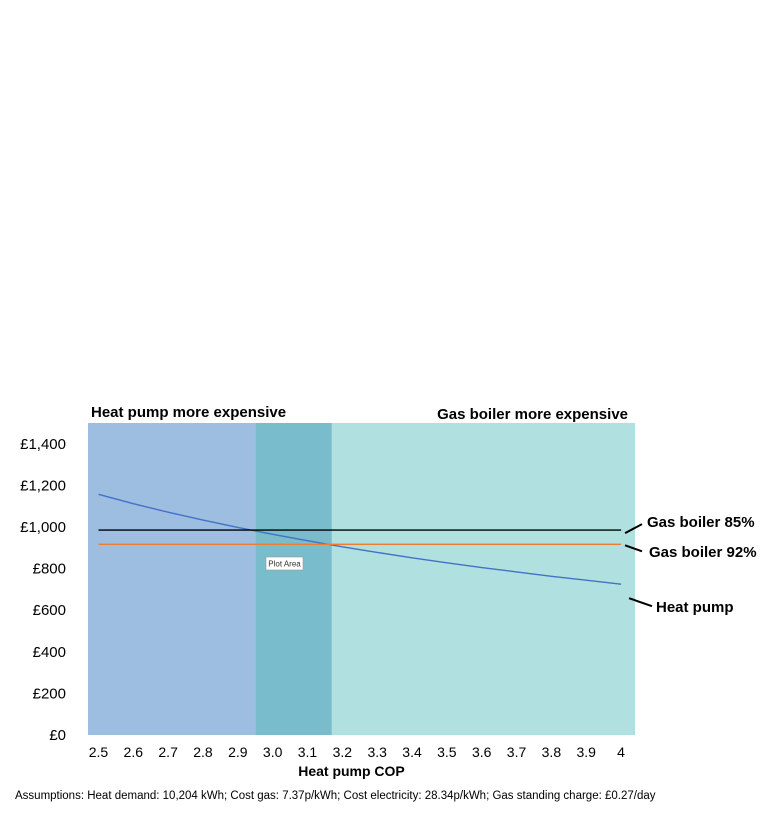 This screenshot has width=768, height=840. Describe the element at coordinates (43, 527) in the screenshot. I see `y-tick-label: £1,000` at that location.